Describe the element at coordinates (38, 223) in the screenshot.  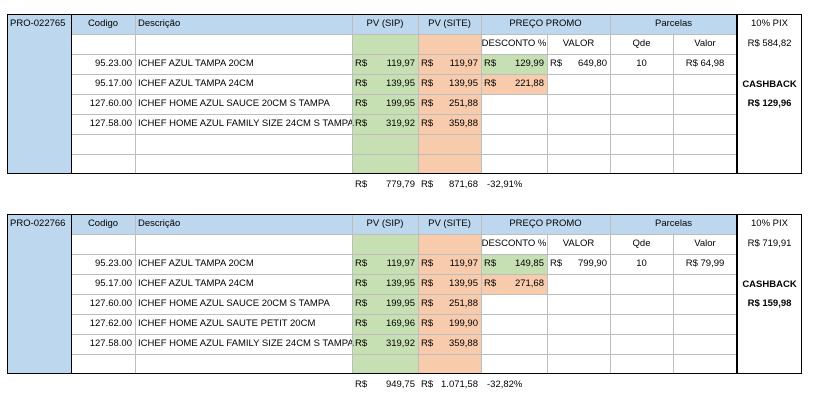
I see `promo-id: PRO-022766` at that location.